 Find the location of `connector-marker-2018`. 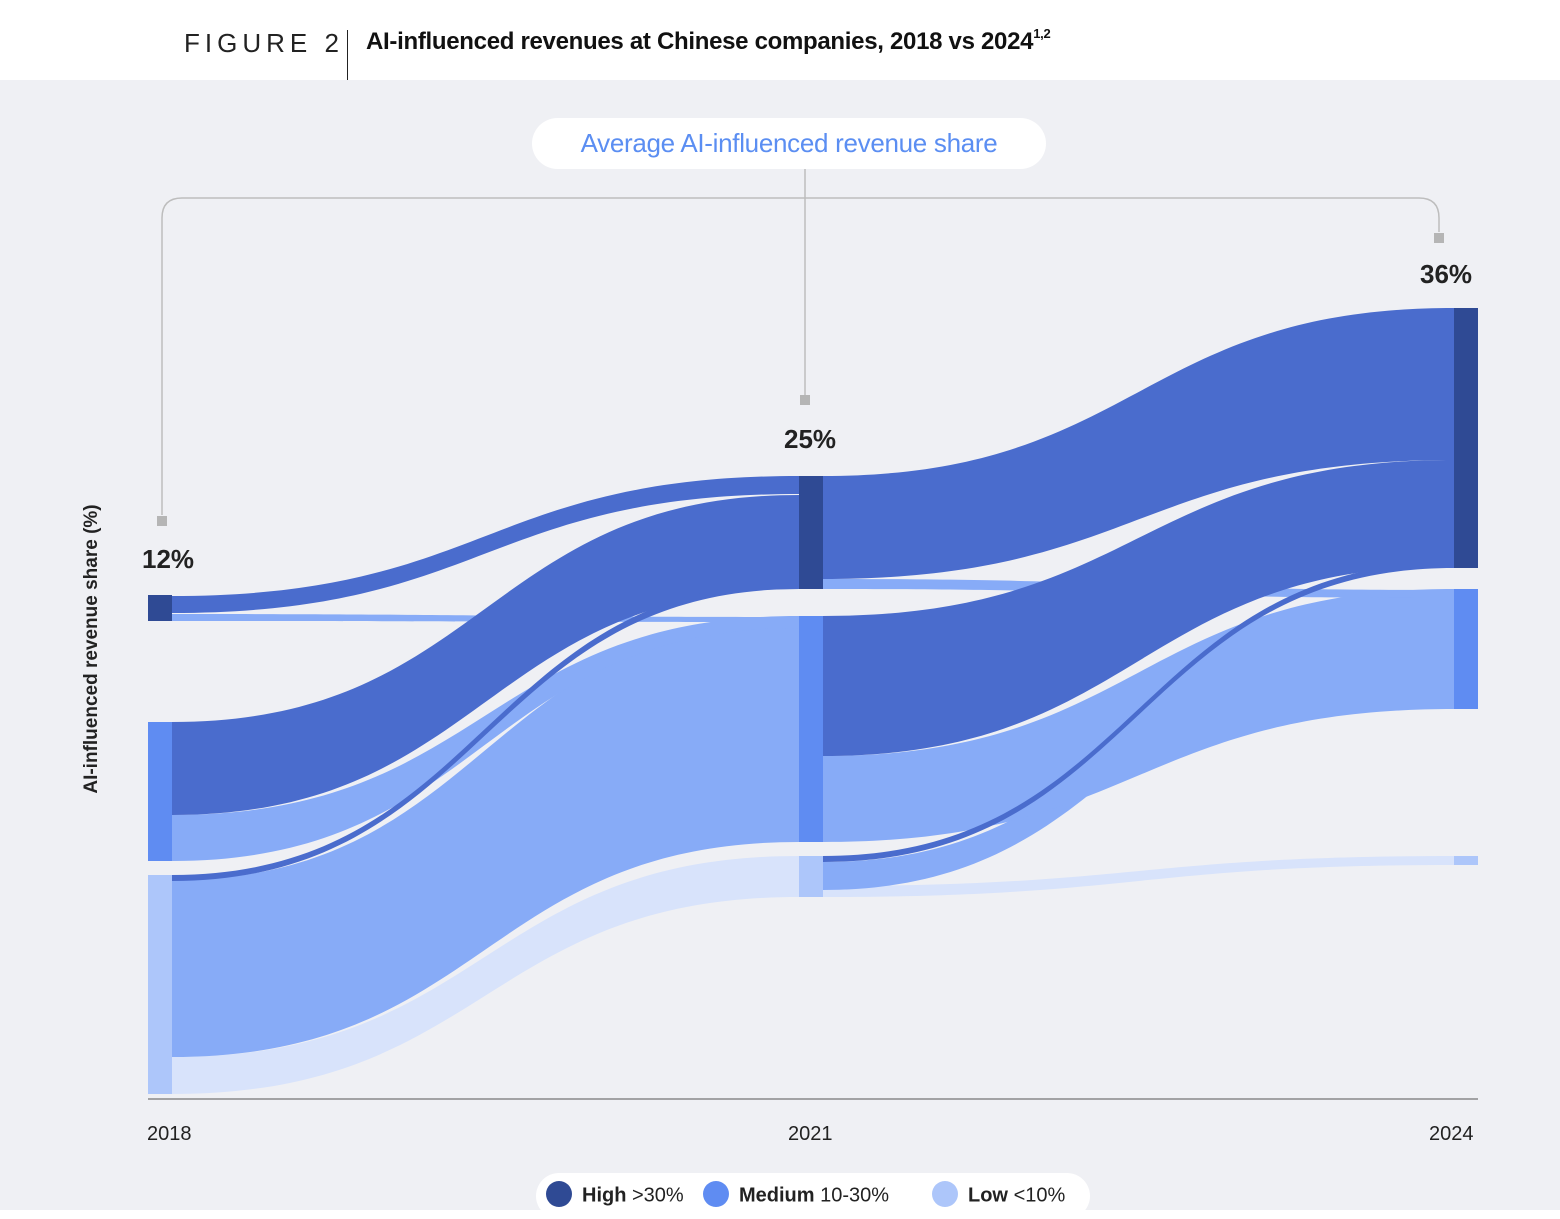

connector-marker-2018 is located at coordinates (162, 521).